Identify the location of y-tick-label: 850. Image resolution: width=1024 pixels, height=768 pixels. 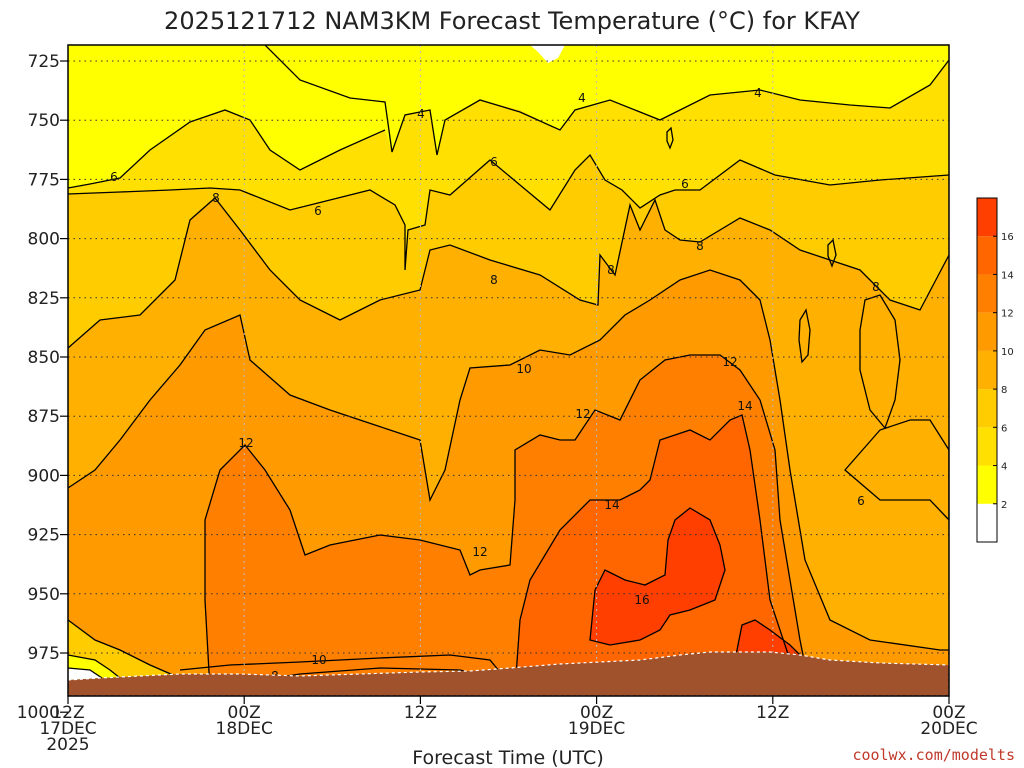
(44, 358).